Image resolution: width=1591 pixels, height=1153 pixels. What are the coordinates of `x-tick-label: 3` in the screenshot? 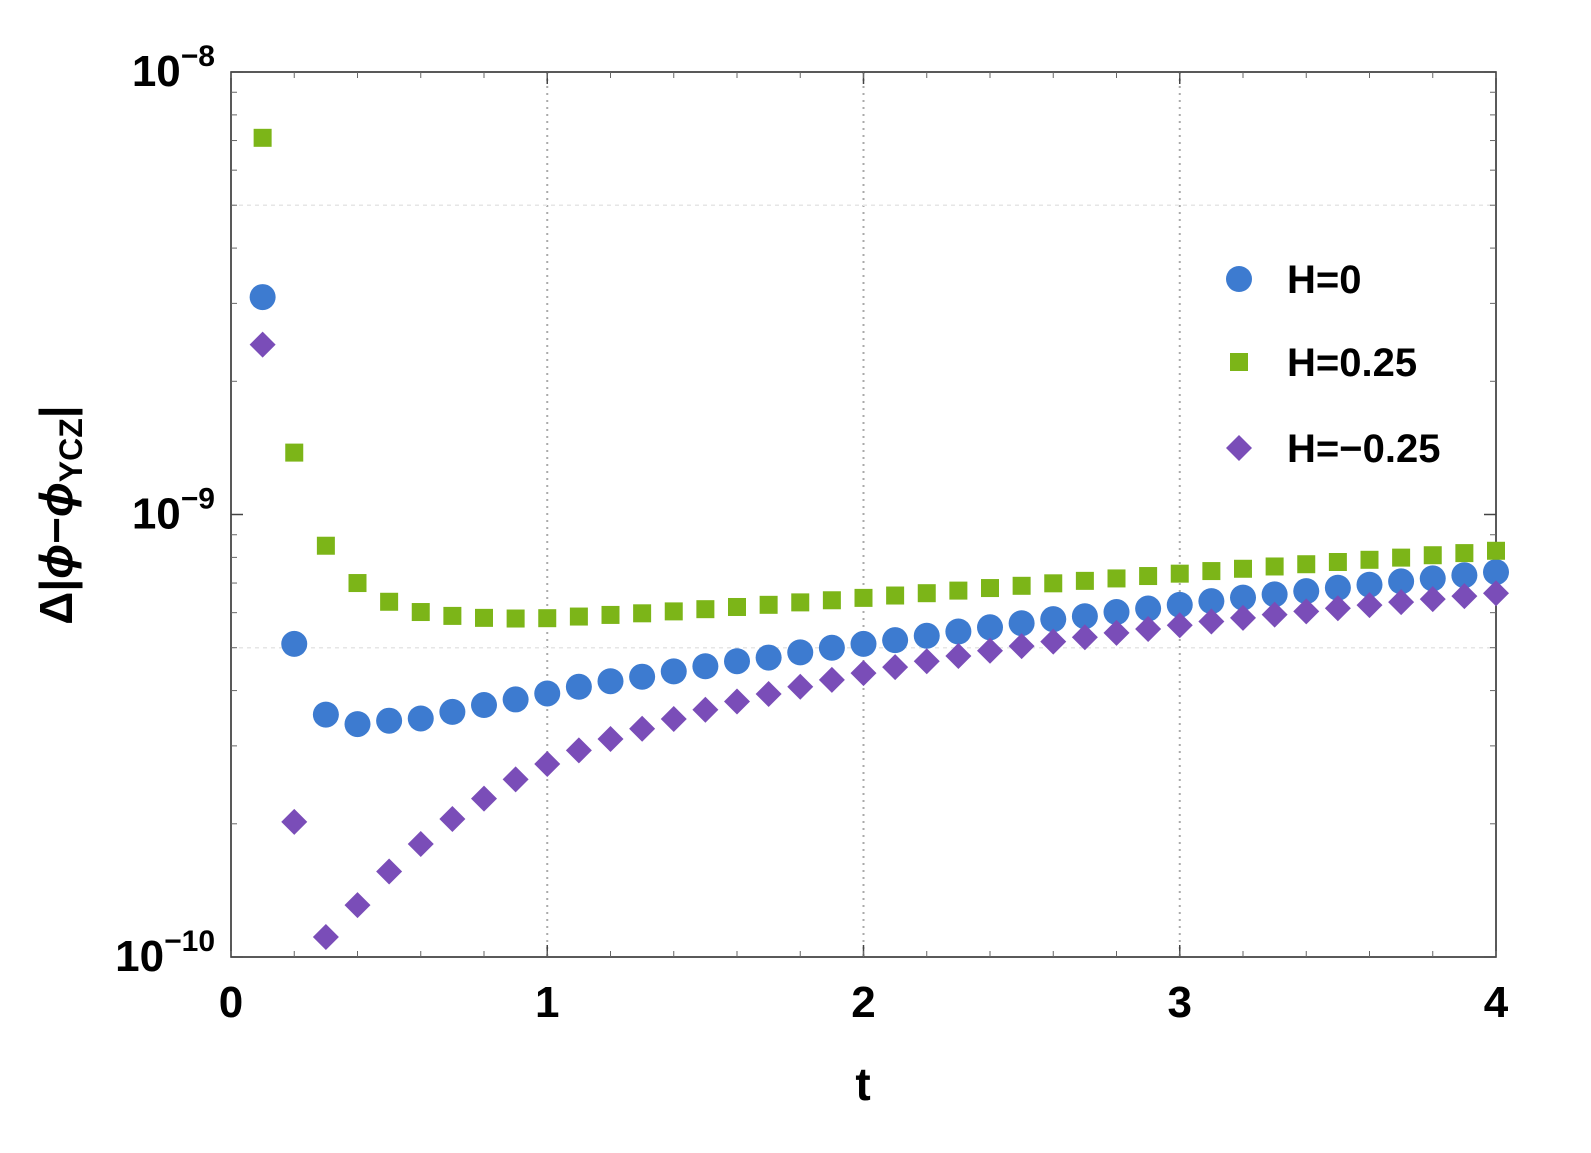 It's located at (1180, 1002).